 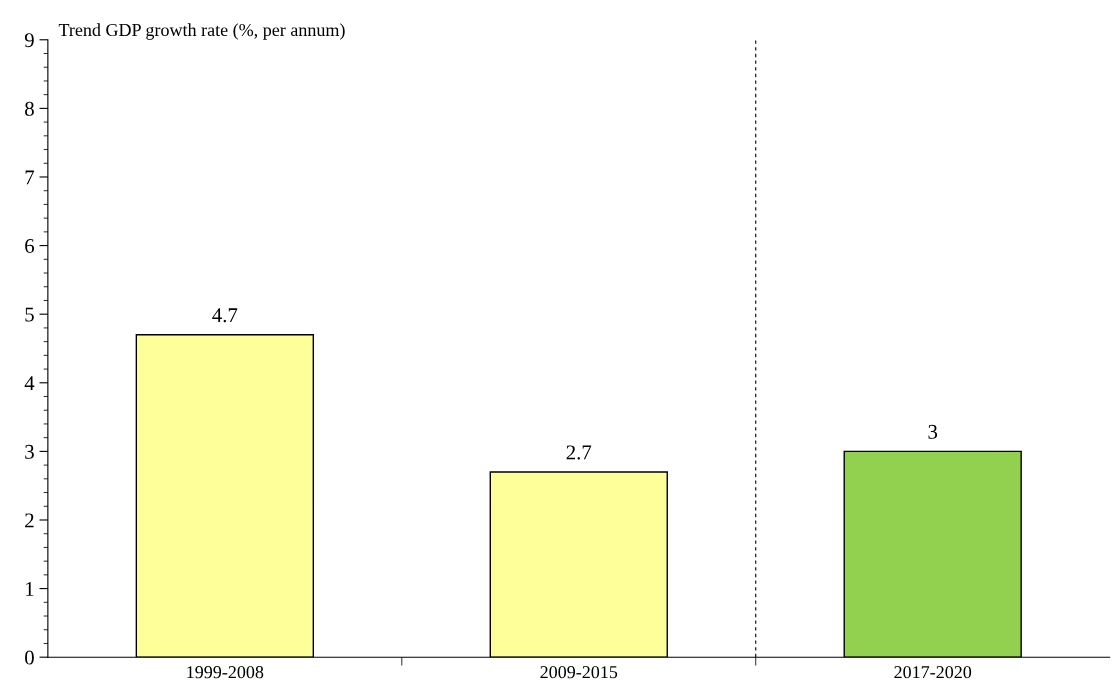 I want to click on data-label: 3, so click(x=933, y=431).